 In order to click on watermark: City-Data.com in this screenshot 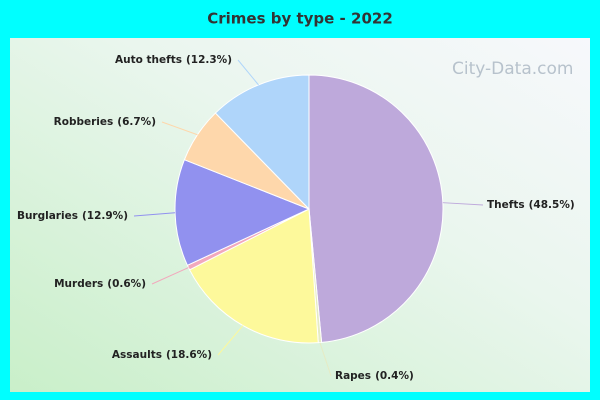, I will do `click(512, 69)`.